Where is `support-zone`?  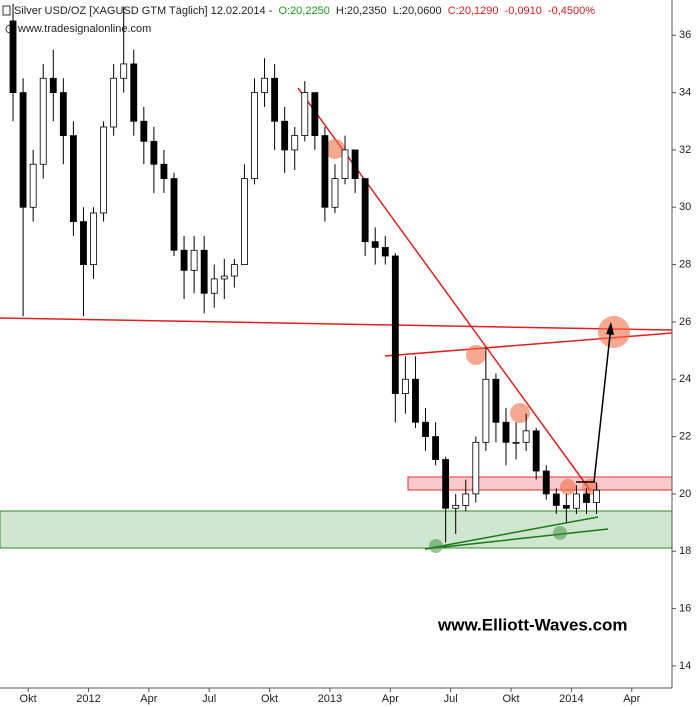
support-zone is located at coordinates (336, 529).